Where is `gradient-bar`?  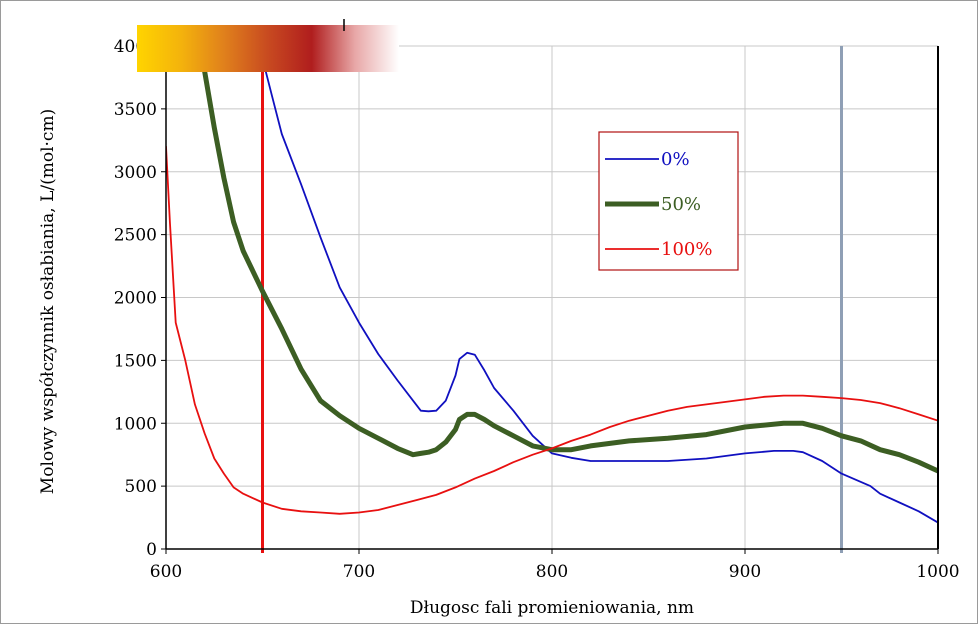 gradient-bar is located at coordinates (268, 45).